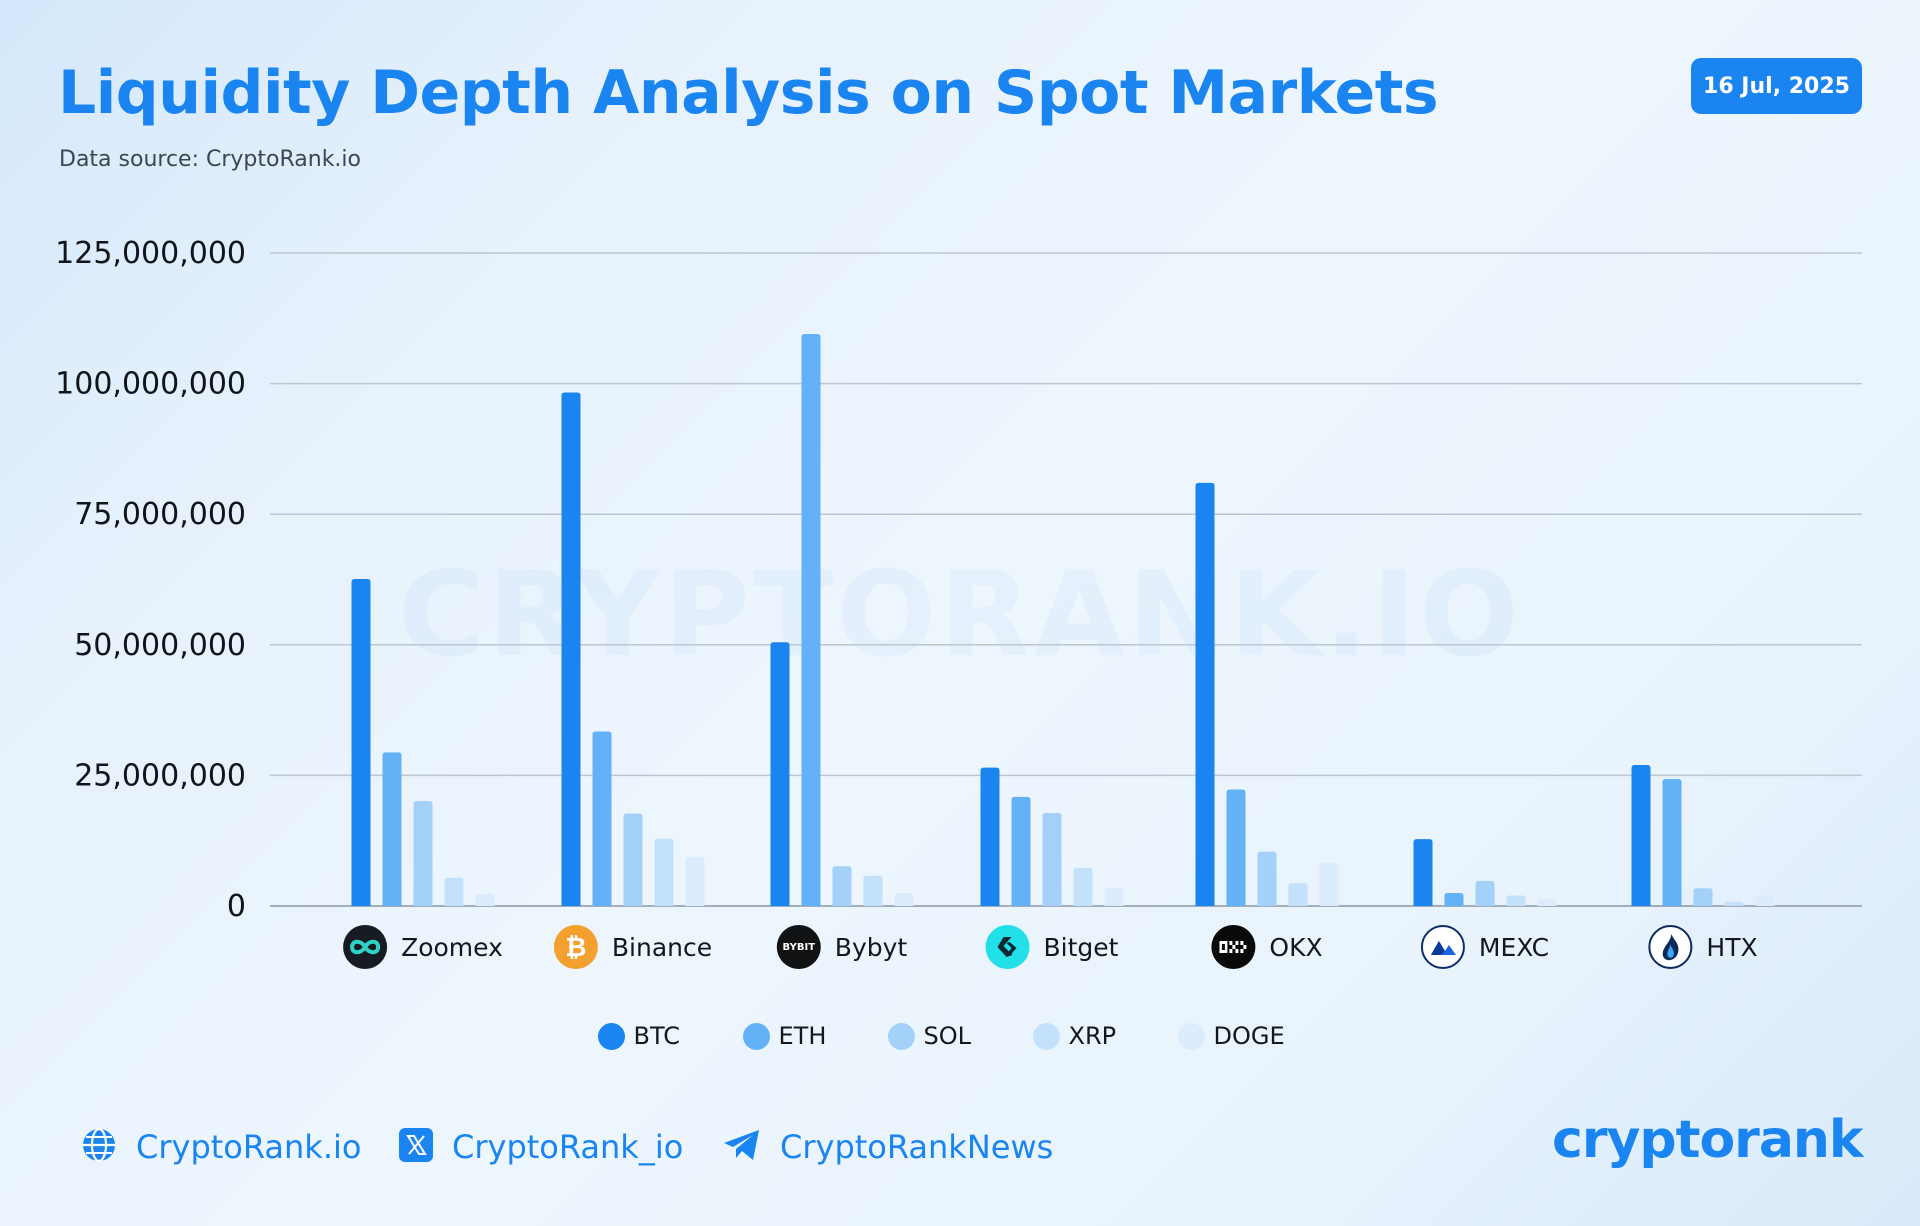 The image size is (1920, 1226). I want to click on legend-item-xrp: XRP, so click(1105, 1036).